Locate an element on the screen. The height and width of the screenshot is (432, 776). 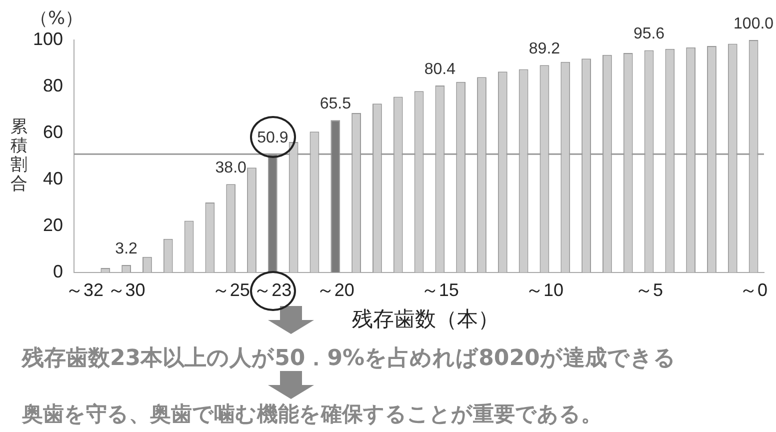
x-tick-label: ～0 is located at coordinates (754, 290).